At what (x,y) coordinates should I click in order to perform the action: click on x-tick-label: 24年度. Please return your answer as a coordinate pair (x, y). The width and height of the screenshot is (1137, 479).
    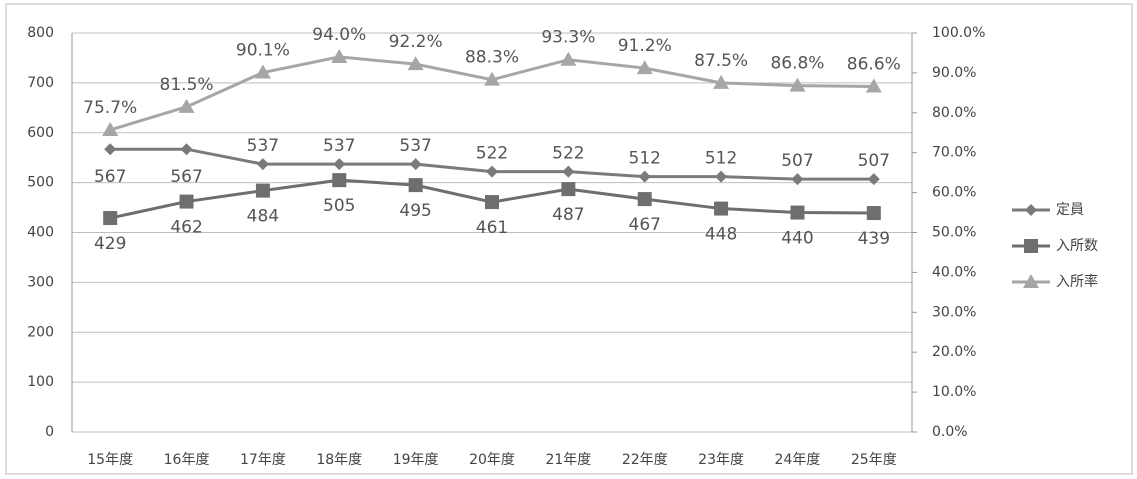
    Looking at the image, I should click on (798, 460).